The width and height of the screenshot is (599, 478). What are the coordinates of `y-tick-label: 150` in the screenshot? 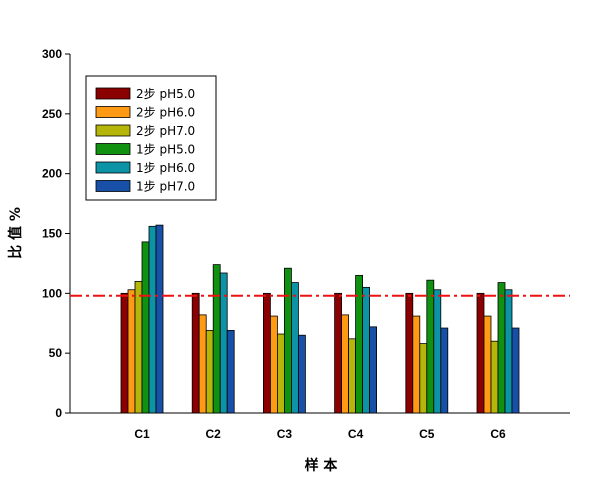 It's located at (52, 234).